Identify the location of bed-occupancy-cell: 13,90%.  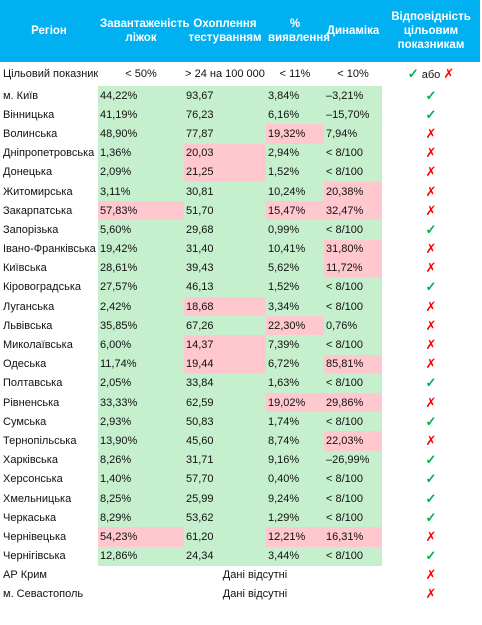
(141, 441).